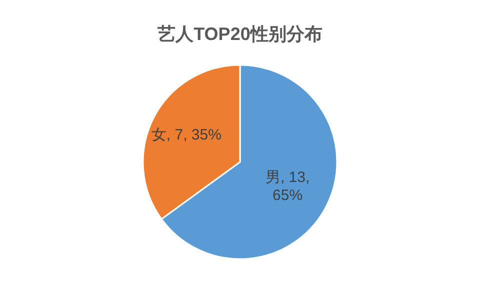 The height and width of the screenshot is (288, 480). What do you see at coordinates (239, 34) in the screenshot?
I see `chart-title: 艺人TOP20性别分布` at bounding box center [239, 34].